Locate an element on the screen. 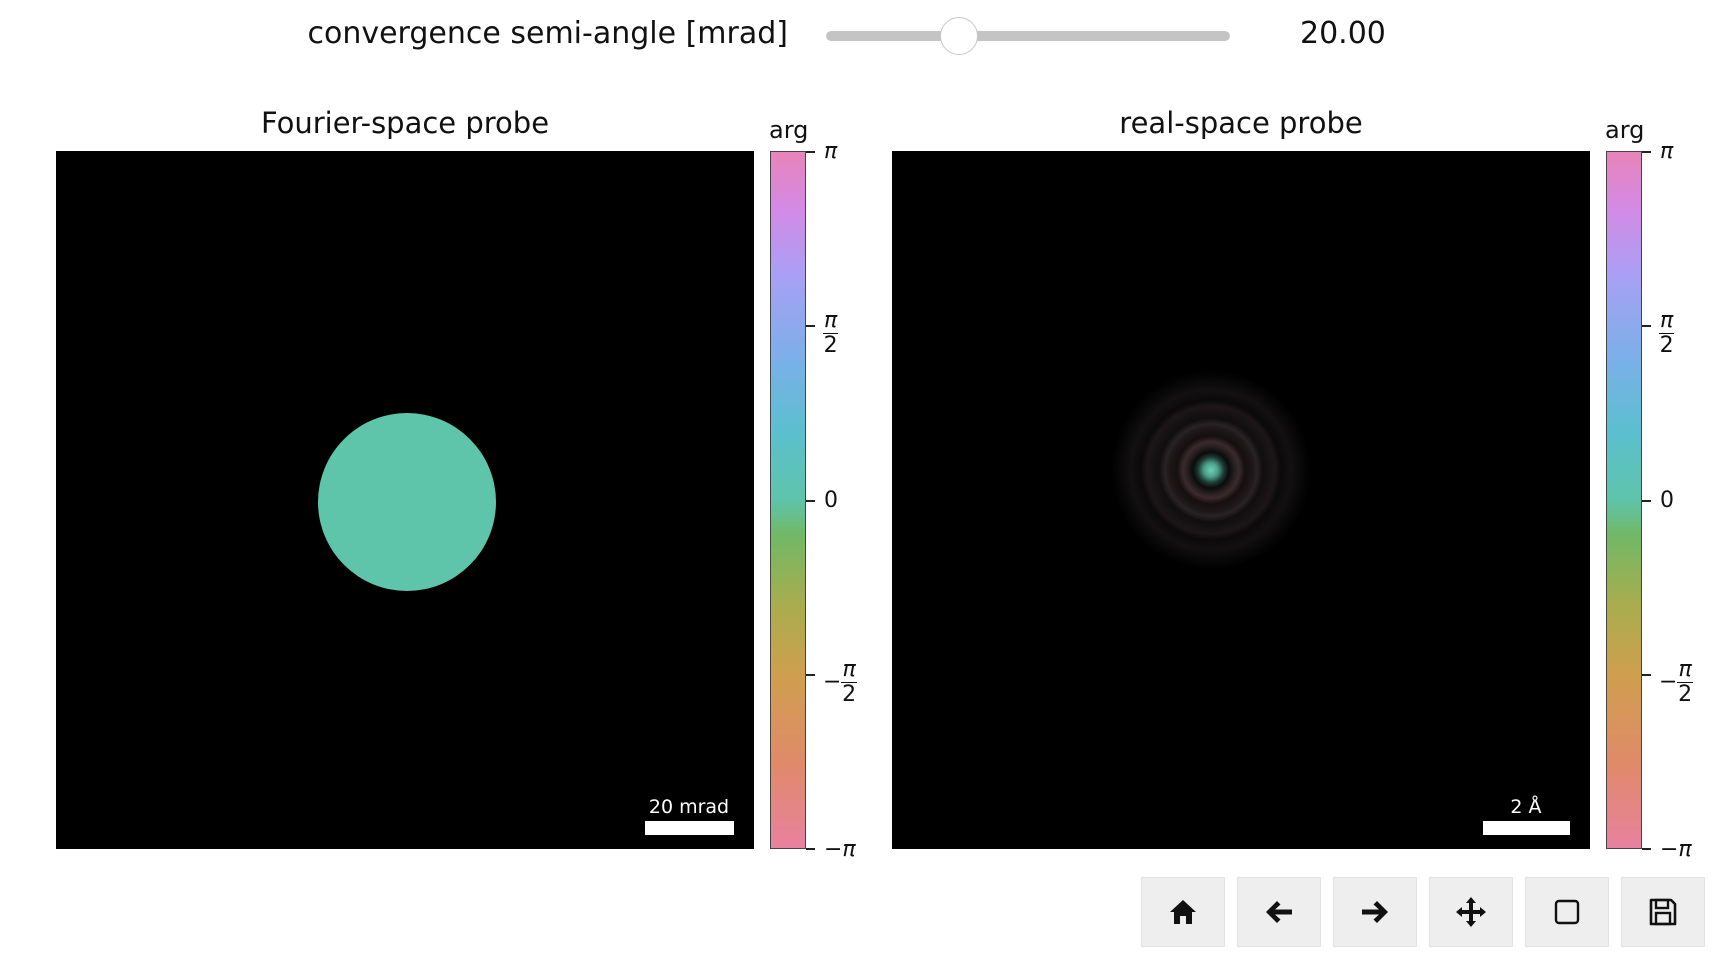 This screenshot has width=1712, height=956. move-icon is located at coordinates (1471, 912).